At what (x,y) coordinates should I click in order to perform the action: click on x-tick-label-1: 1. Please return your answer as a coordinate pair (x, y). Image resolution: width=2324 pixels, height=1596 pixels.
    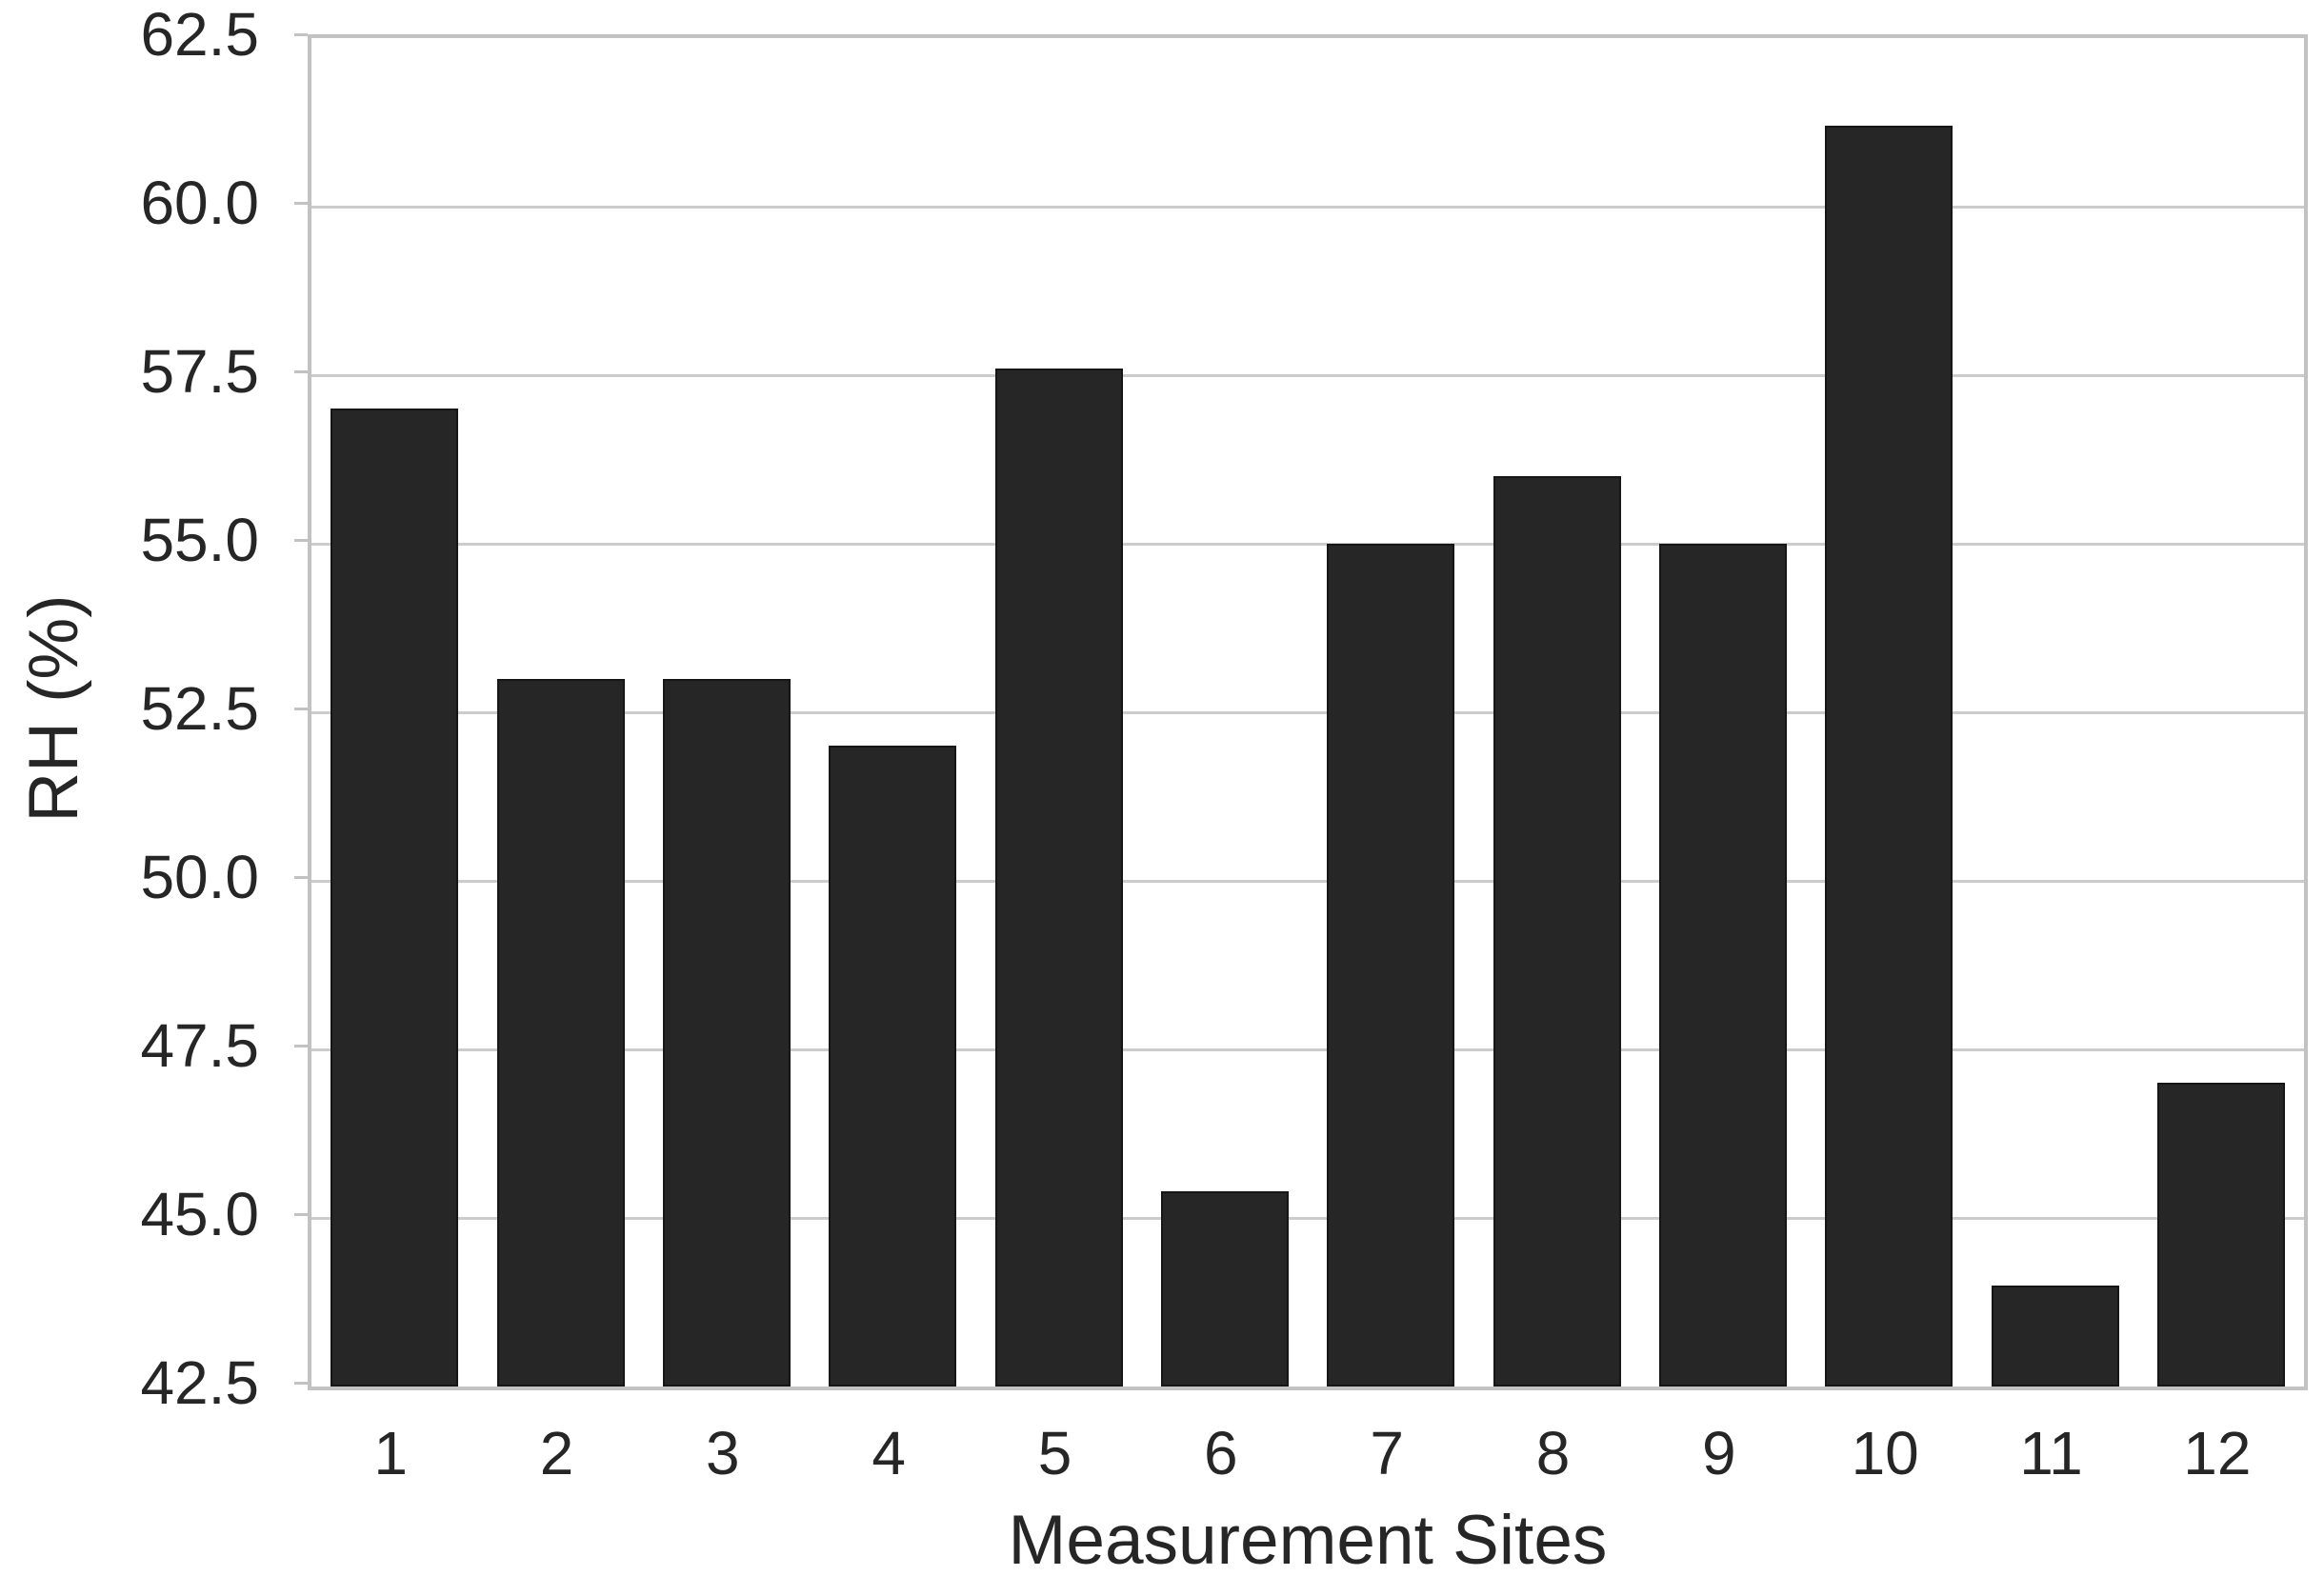
    Looking at the image, I should click on (391, 1453).